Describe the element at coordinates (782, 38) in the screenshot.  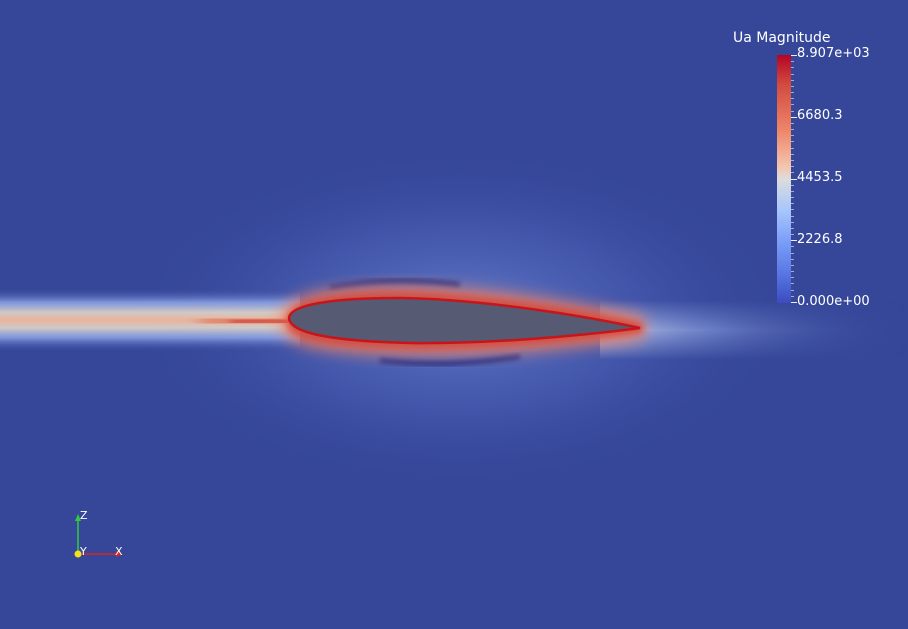
I see `colorbar-title: Ua Magnitude` at that location.